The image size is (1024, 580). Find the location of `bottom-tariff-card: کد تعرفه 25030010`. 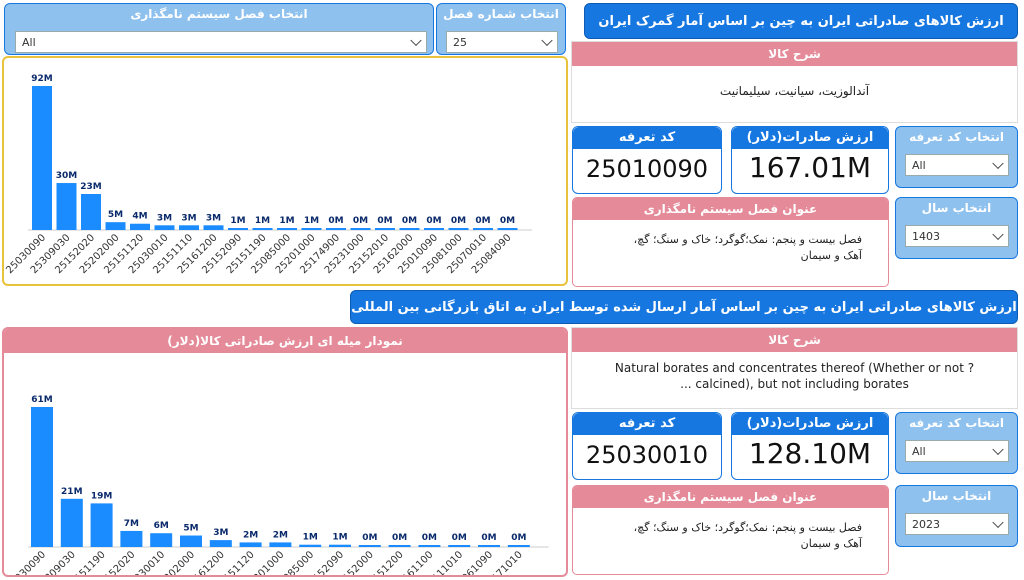

bottom-tariff-card: کد تعرفه 25030010 is located at coordinates (647, 446).